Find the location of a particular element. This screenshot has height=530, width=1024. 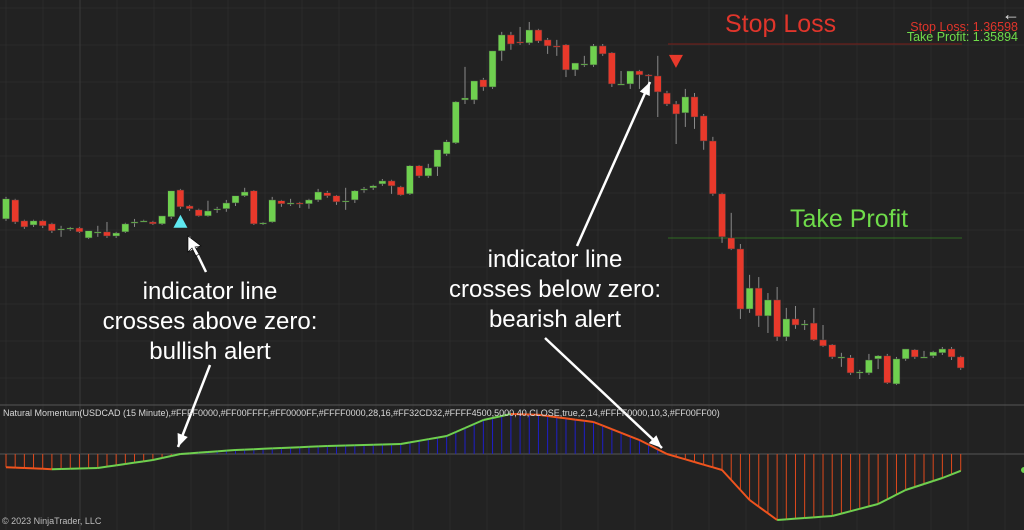

bearish-signal-triangle is located at coordinates (675, 61).